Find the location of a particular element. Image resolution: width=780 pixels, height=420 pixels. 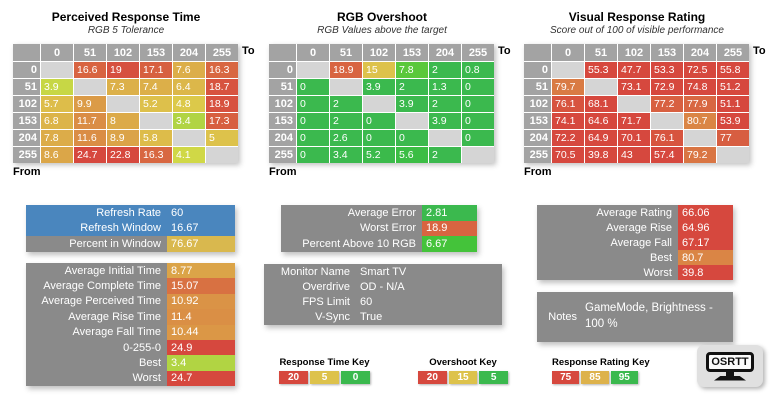

heatmap-cell: 74.1 is located at coordinates (568, 121).